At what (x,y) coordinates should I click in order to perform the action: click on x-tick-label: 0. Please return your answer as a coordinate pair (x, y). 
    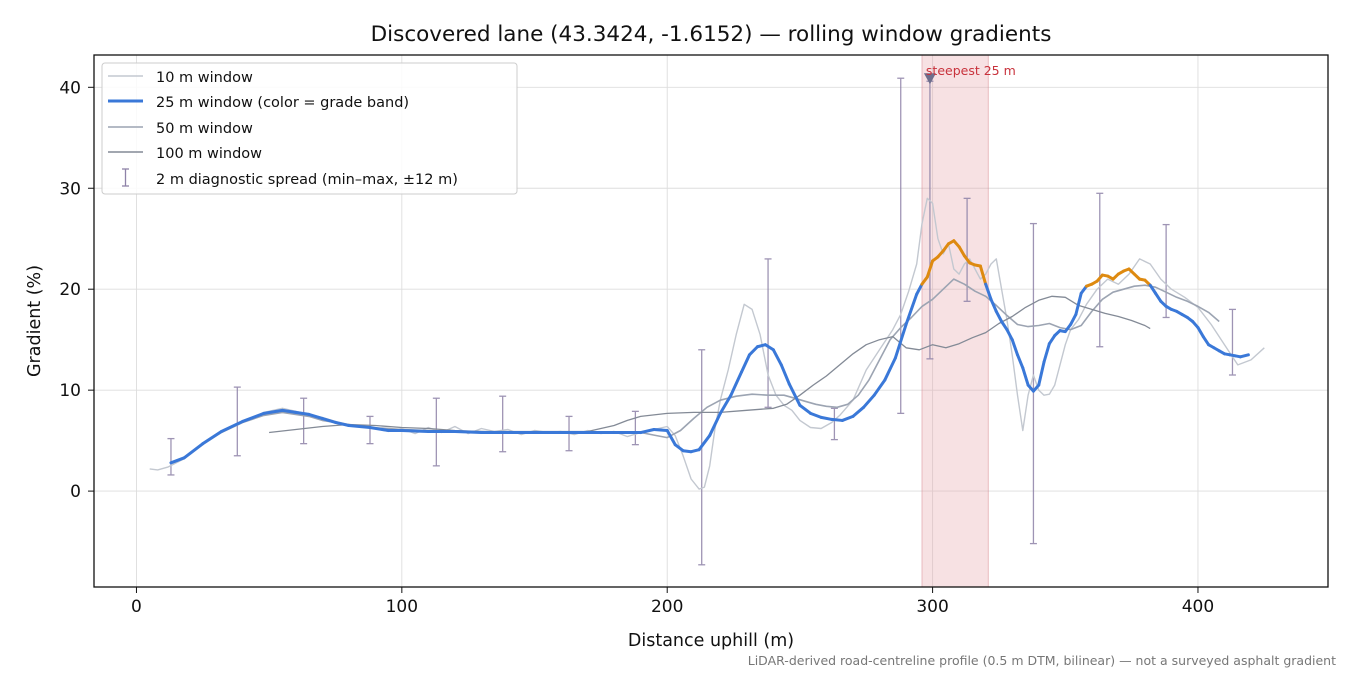
    Looking at the image, I should click on (136, 607).